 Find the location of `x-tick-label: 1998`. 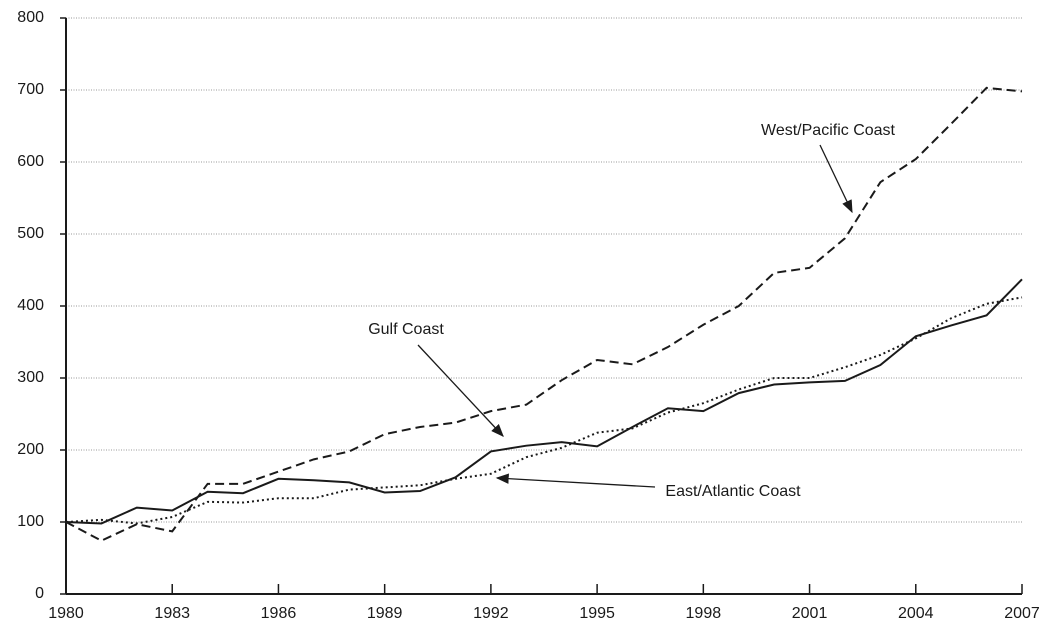

x-tick-label: 1998 is located at coordinates (704, 613).